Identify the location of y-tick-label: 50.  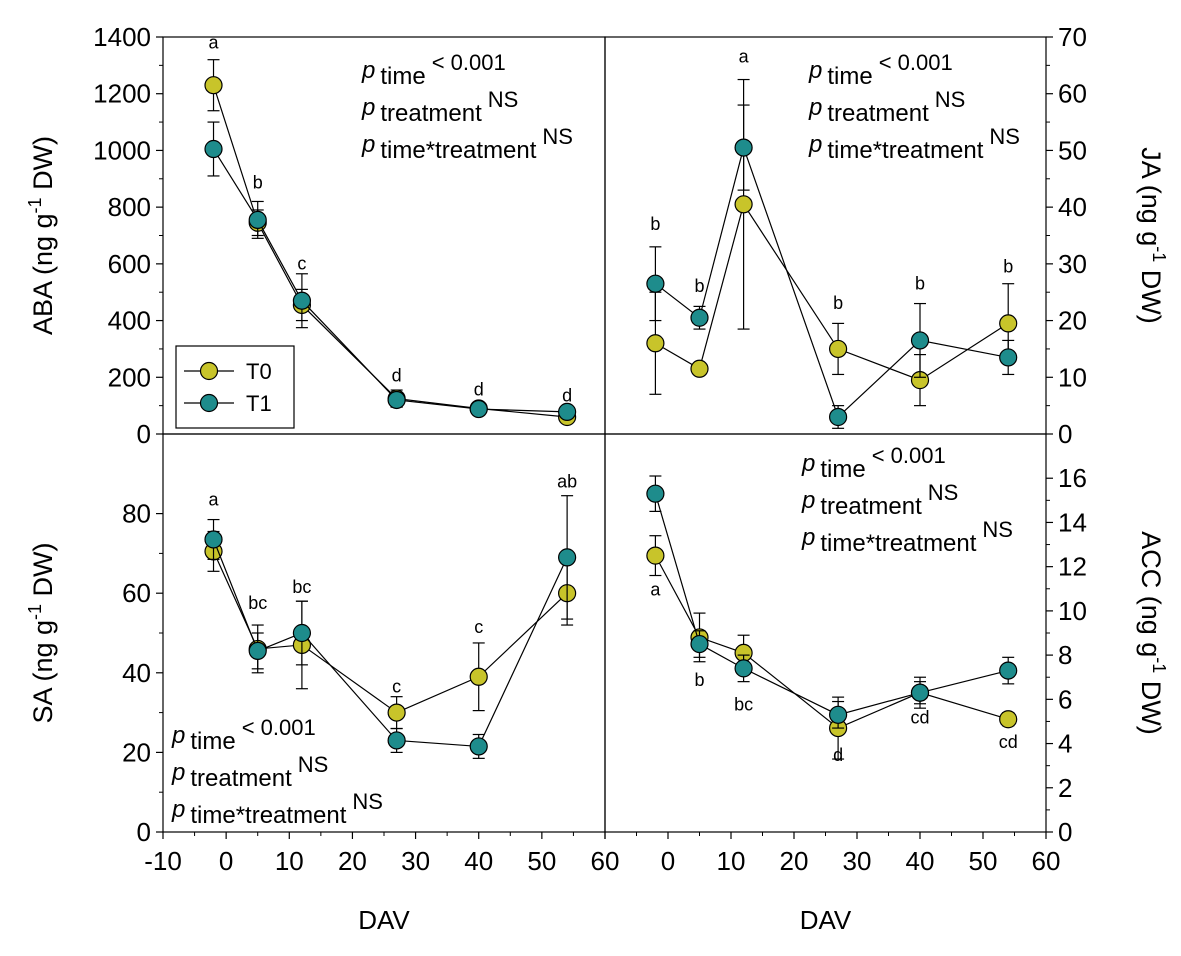
(1072, 150).